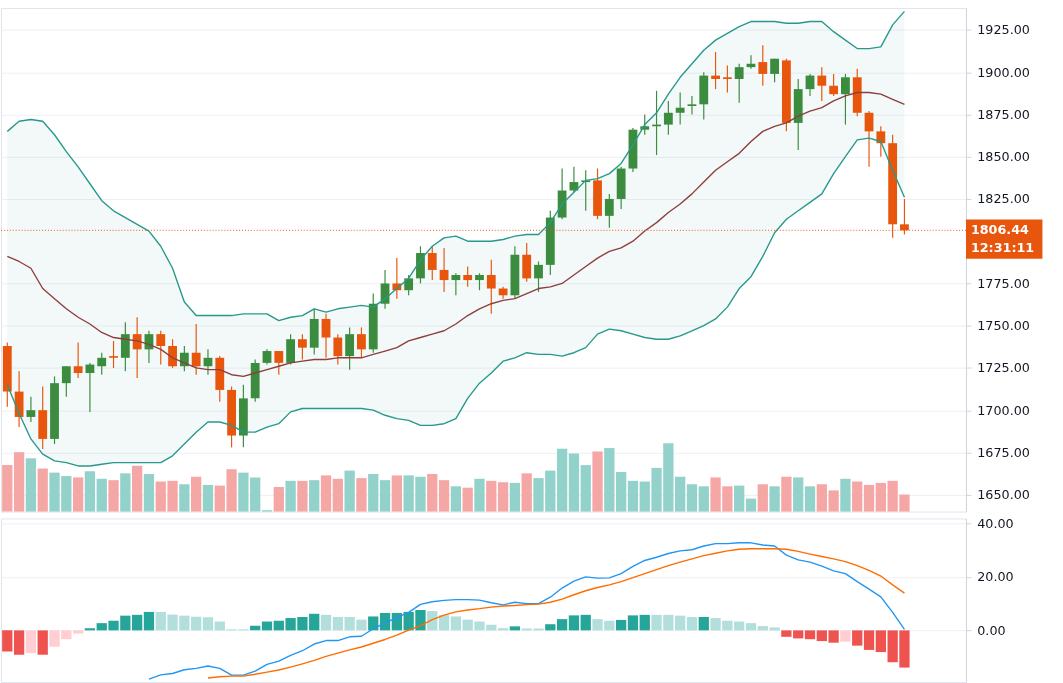 Image resolution: width=1063 pixels, height=683 pixels. Describe the element at coordinates (1003, 30) in the screenshot. I see `y-tick-label: 1925.00` at that location.